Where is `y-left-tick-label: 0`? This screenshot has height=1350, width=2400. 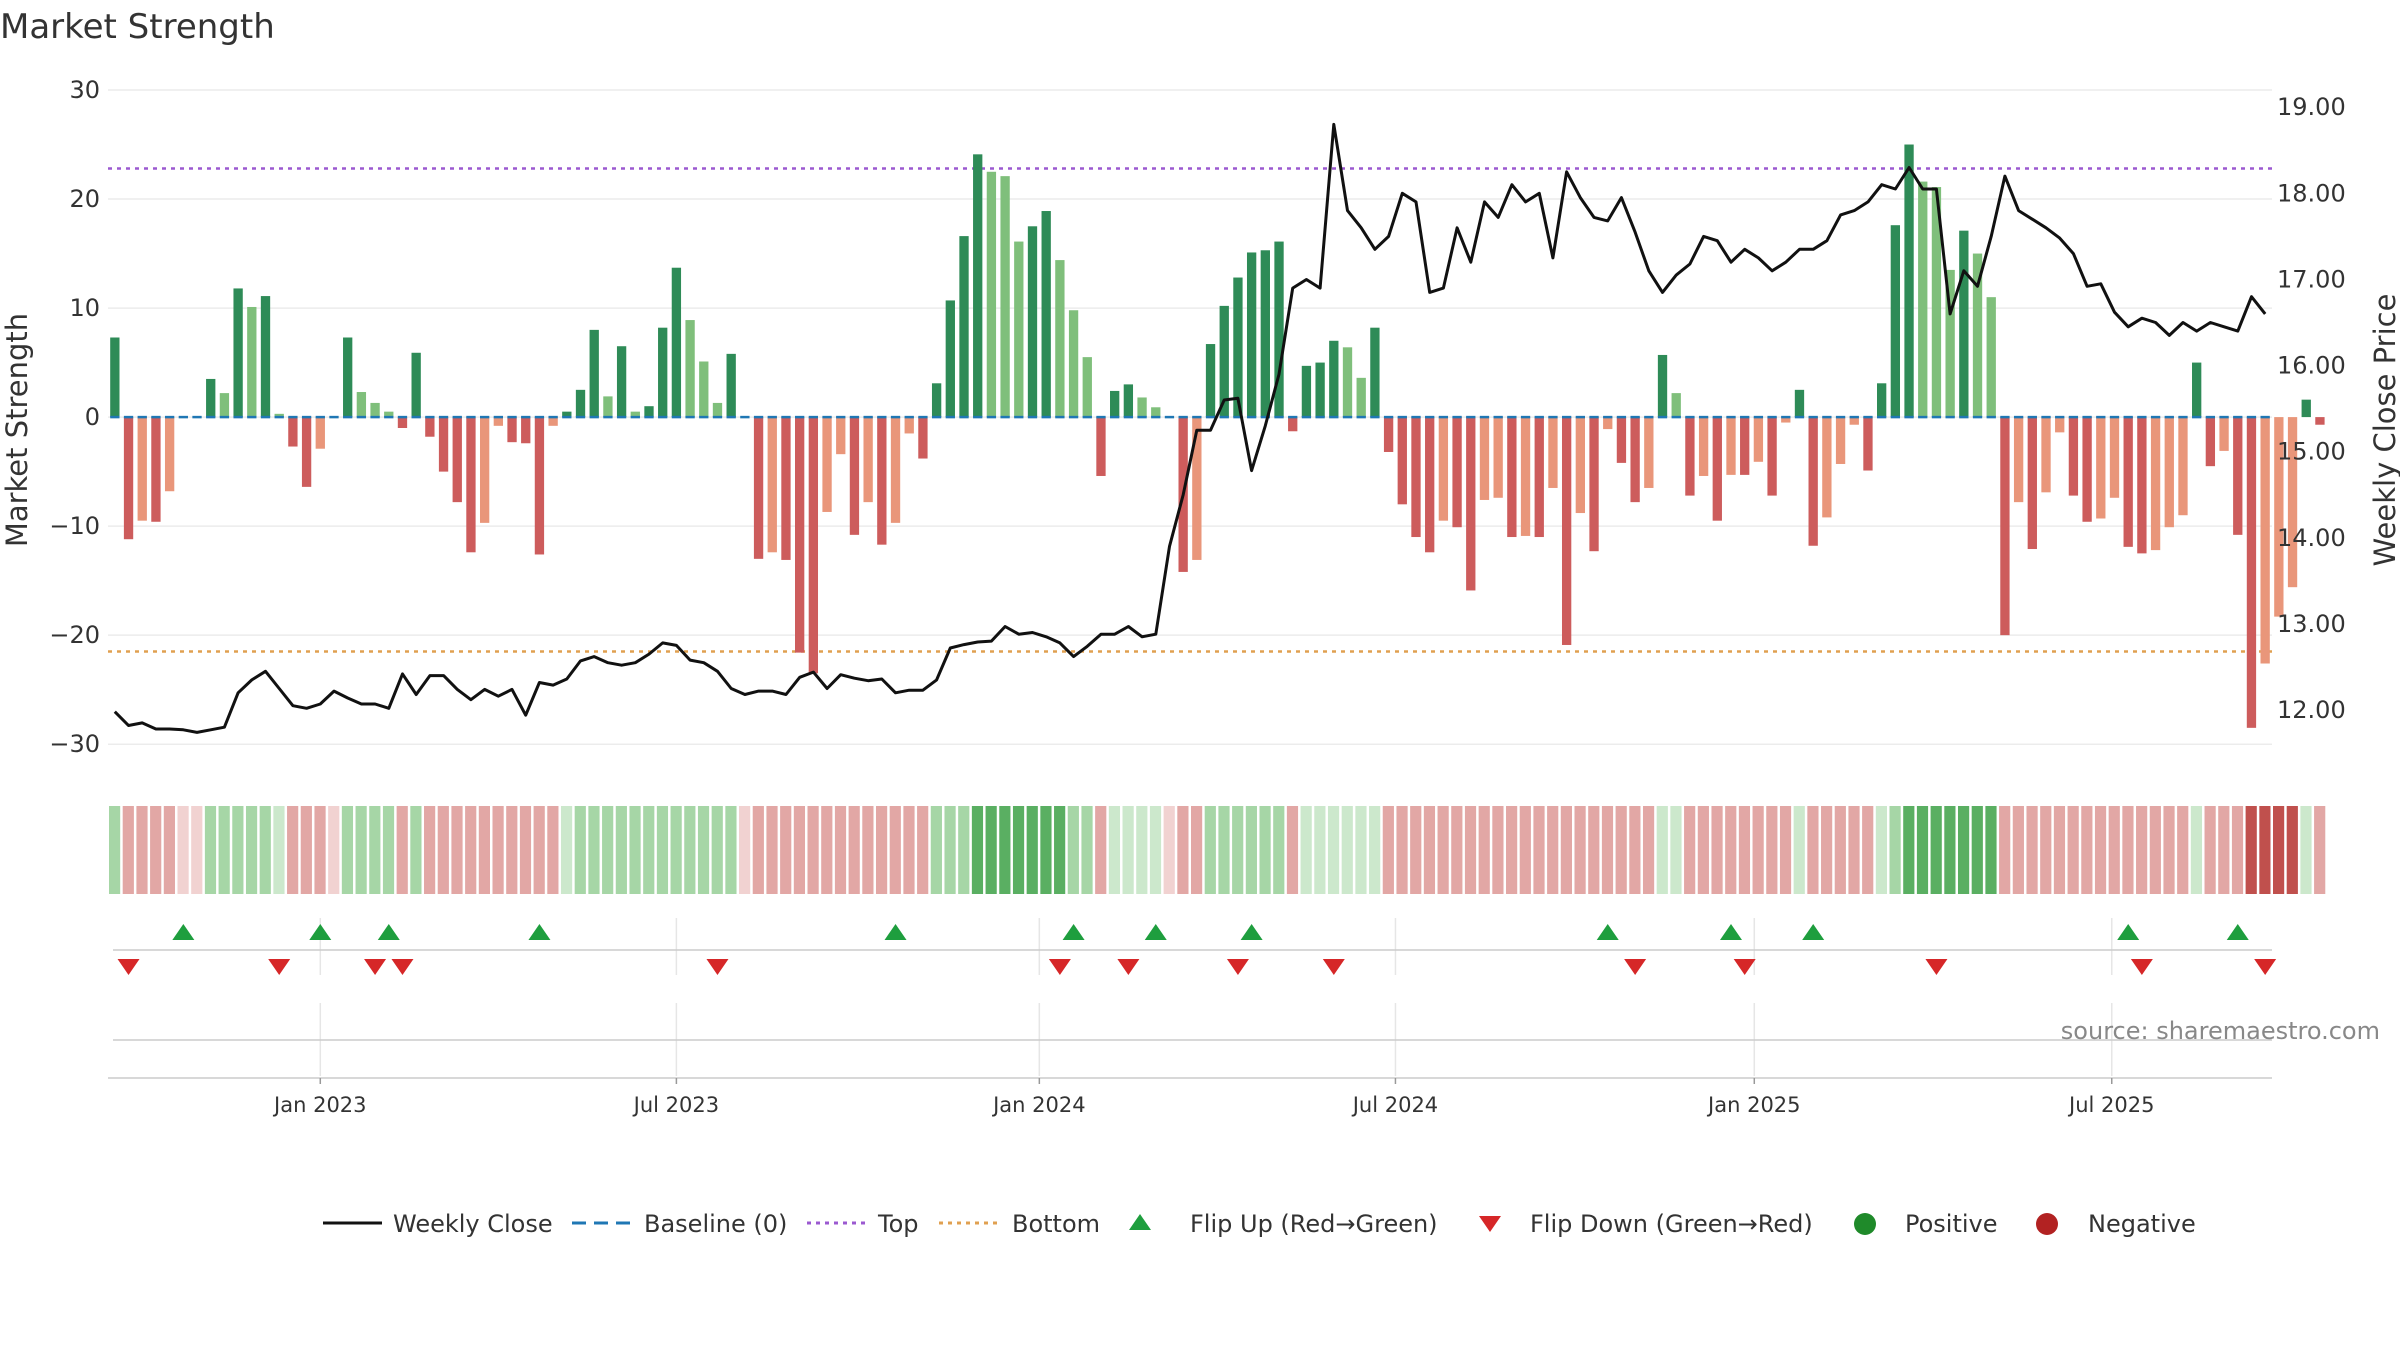
y-left-tick-label: 0 is located at coordinates (92, 417).